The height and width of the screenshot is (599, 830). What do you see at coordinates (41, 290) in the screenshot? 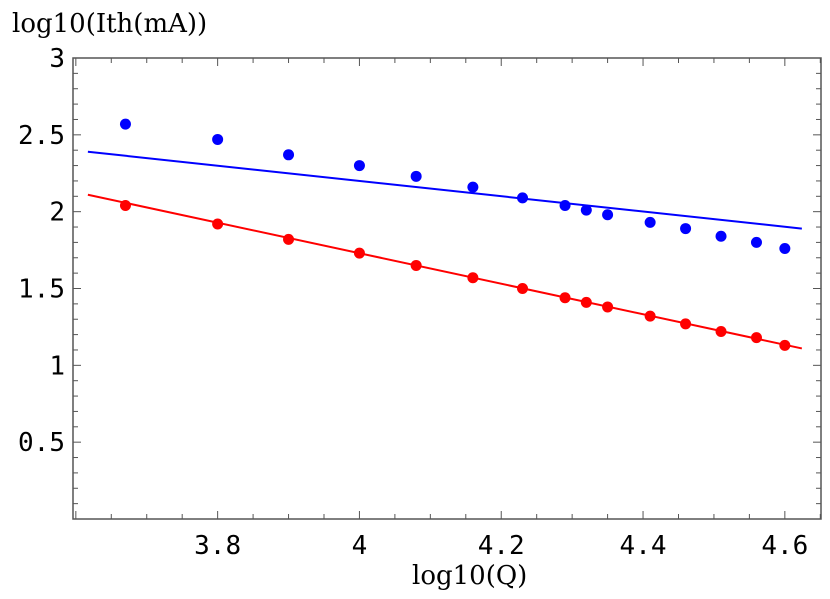
I see `y-tick-label: 1.5` at bounding box center [41, 290].